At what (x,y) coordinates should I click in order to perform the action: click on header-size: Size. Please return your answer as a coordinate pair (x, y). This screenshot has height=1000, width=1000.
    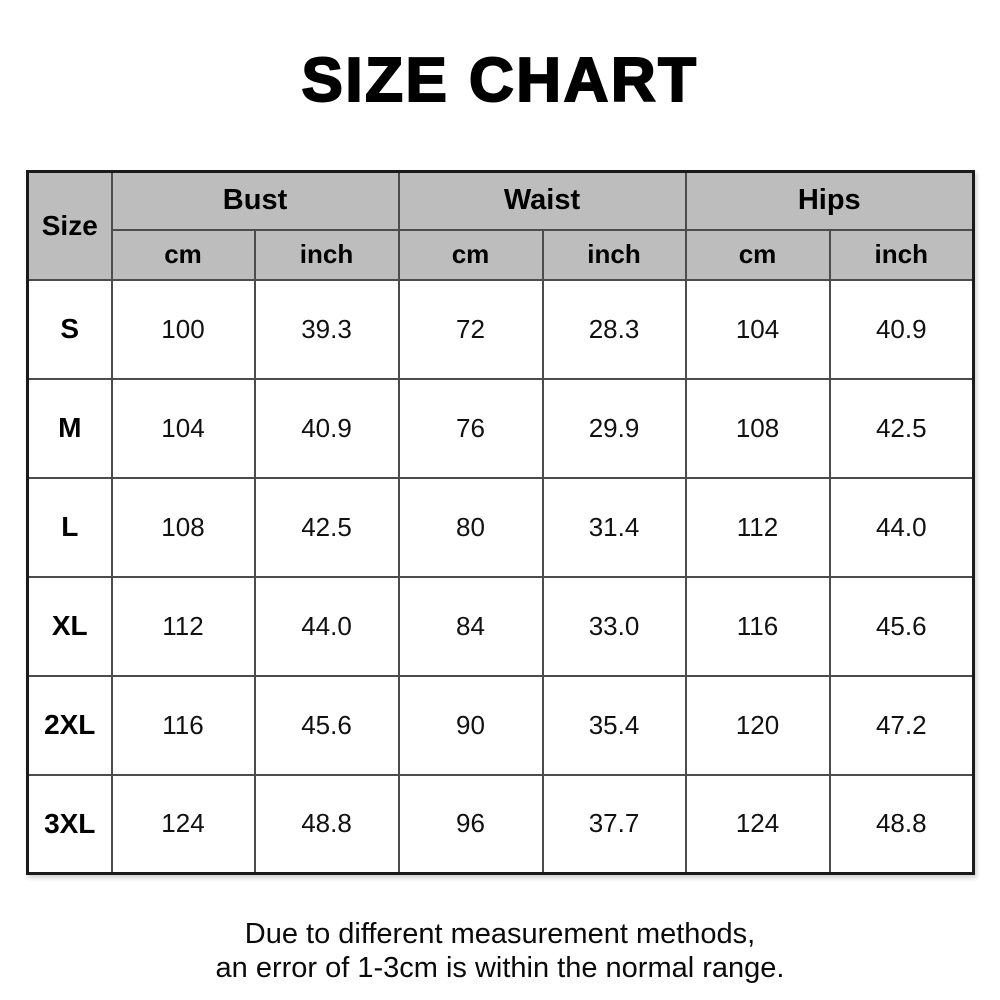
    Looking at the image, I should click on (69, 225).